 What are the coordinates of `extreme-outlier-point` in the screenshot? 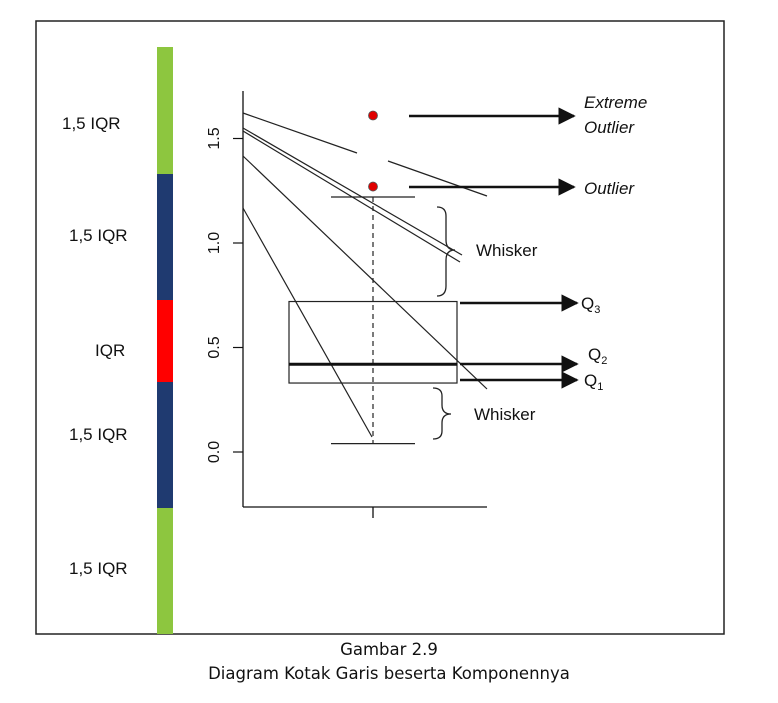 It's located at (373, 115).